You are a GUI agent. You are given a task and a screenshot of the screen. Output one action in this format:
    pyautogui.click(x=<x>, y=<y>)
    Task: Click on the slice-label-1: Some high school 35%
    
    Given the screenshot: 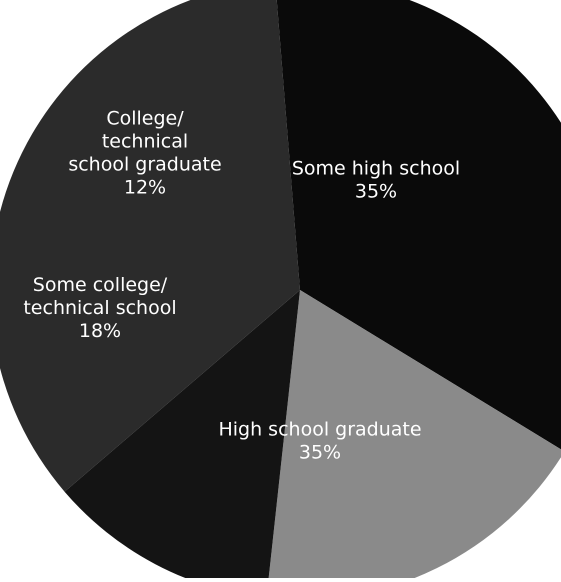 What is the action you would take?
    pyautogui.click(x=376, y=180)
    